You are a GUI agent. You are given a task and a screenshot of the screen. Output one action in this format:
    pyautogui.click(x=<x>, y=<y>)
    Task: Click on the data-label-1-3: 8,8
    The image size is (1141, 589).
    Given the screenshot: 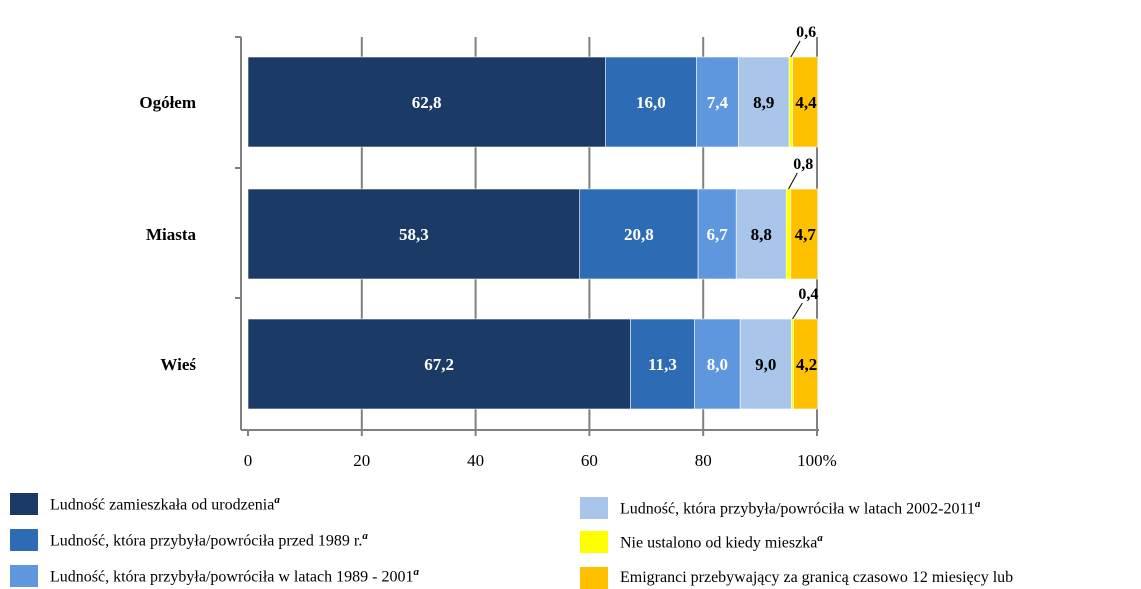 What is the action you would take?
    pyautogui.click(x=761, y=234)
    